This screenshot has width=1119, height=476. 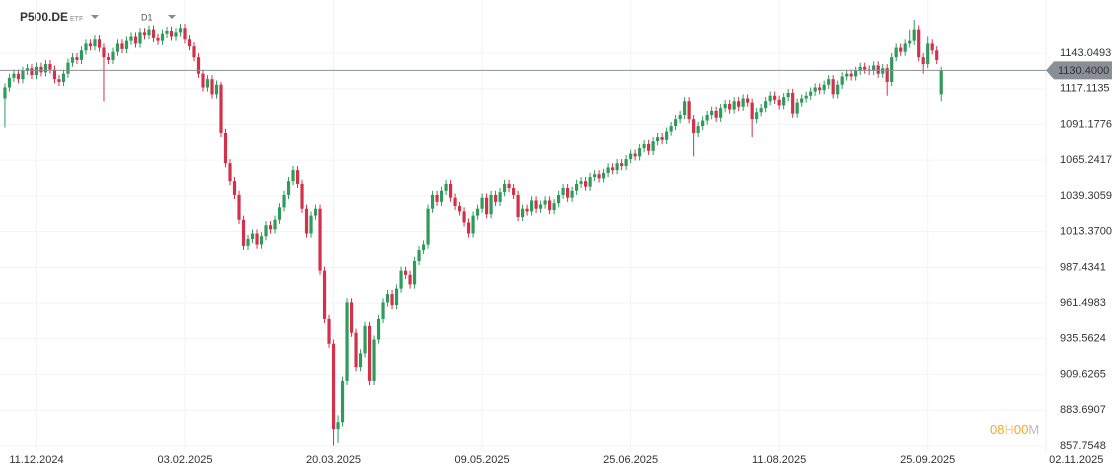 I want to click on symbol-dropdown, so click(x=95, y=17).